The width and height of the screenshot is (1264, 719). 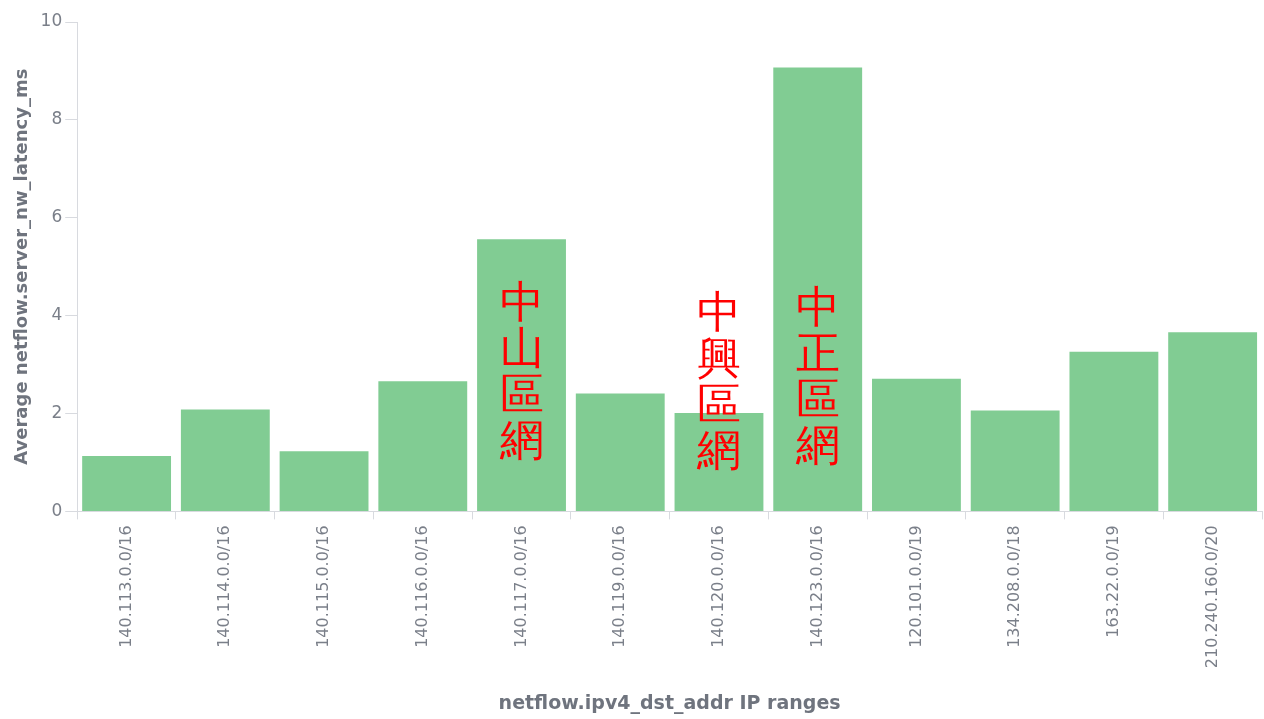 What do you see at coordinates (521, 370) in the screenshot?
I see `annotation: 中山區網` at bounding box center [521, 370].